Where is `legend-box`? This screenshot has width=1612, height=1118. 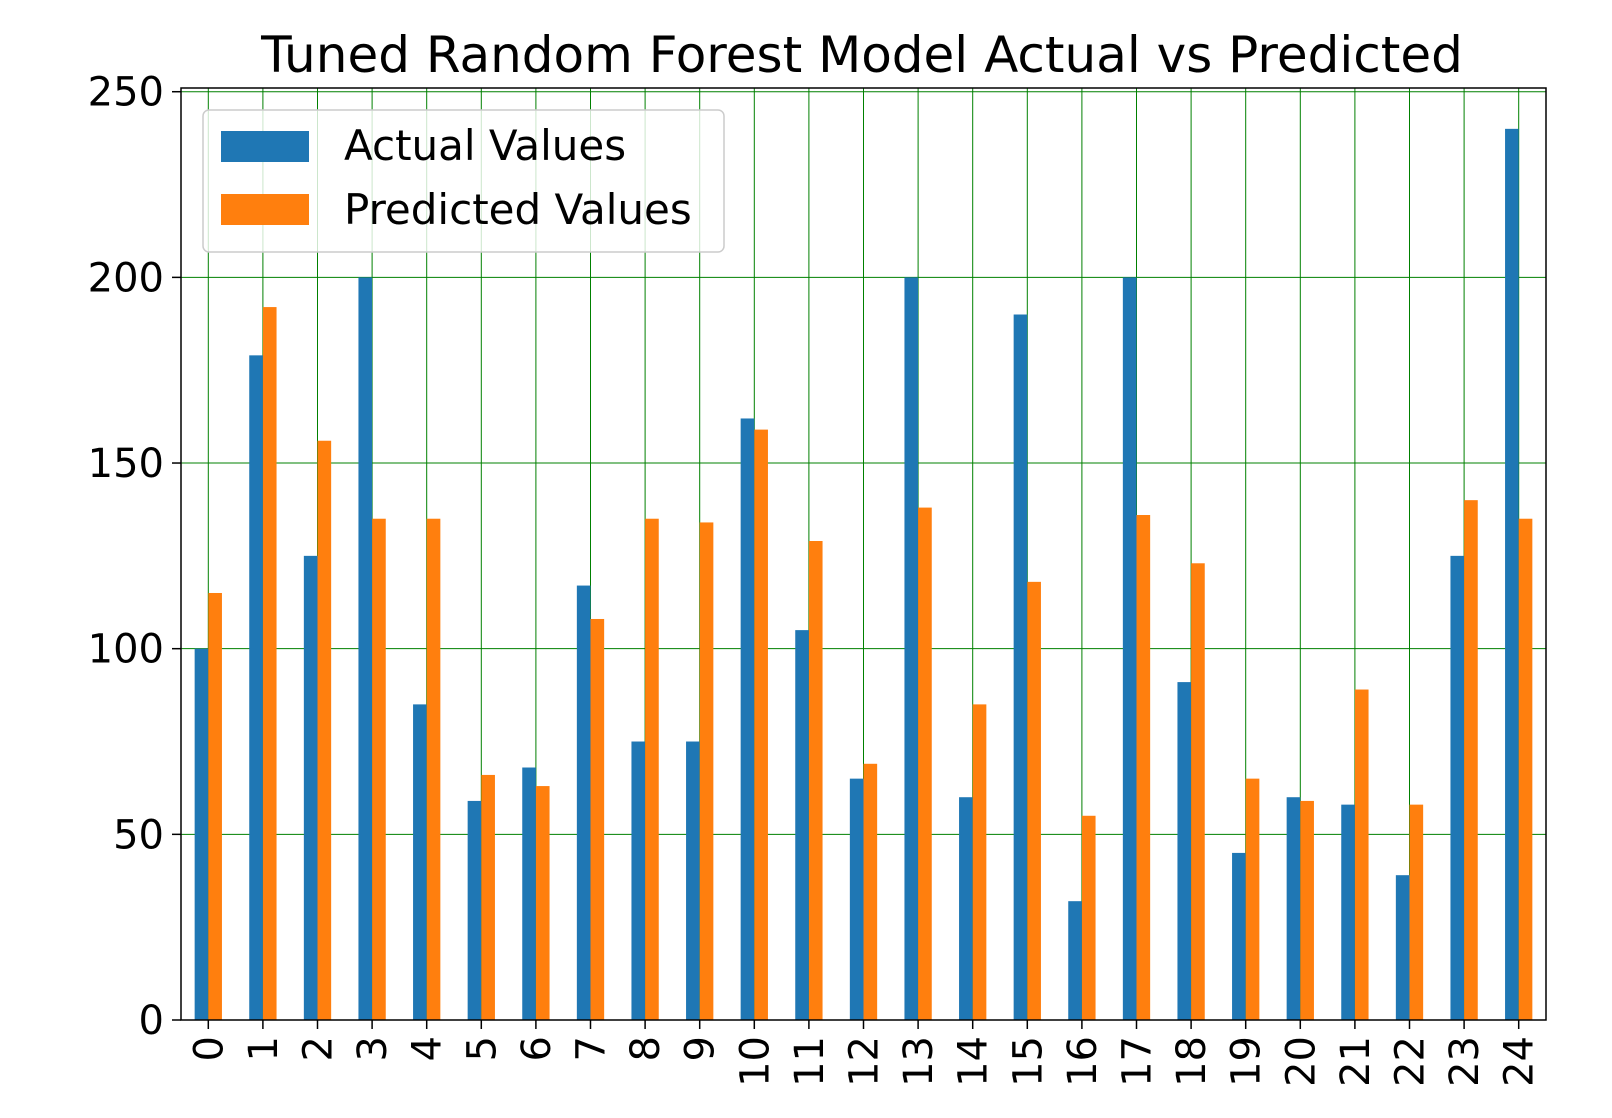 legend-box is located at coordinates (463, 181).